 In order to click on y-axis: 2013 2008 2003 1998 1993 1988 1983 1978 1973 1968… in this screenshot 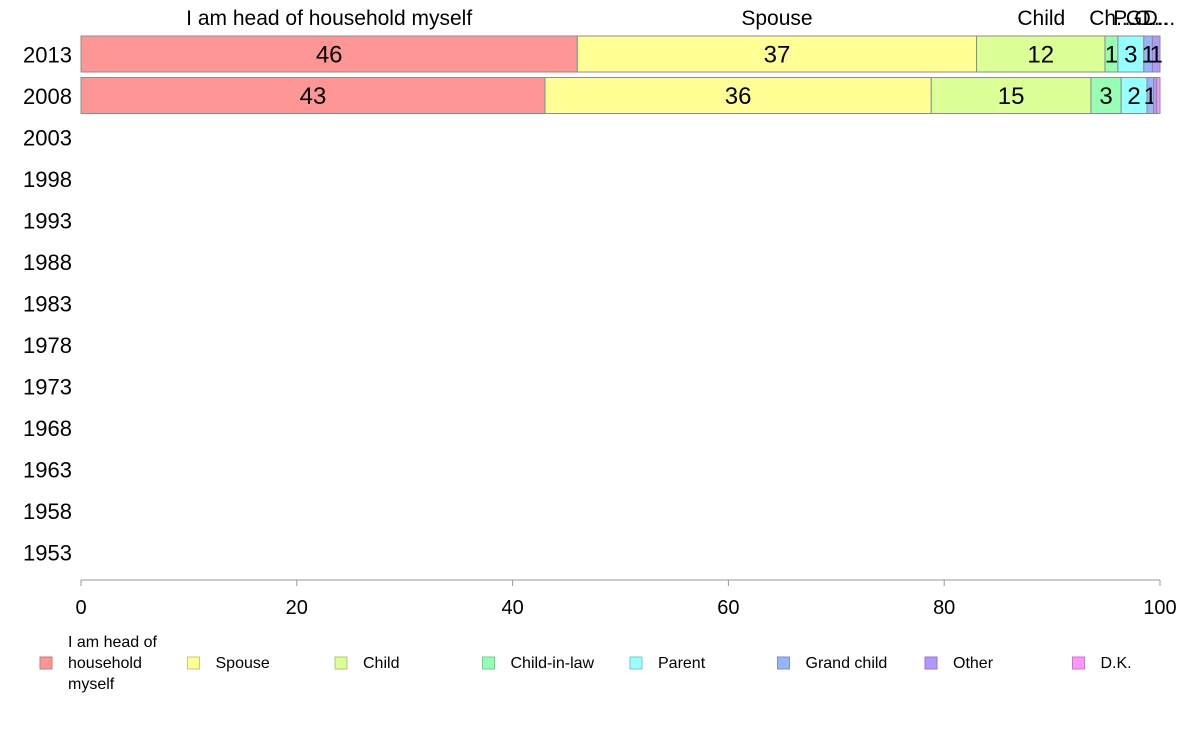, I will do `click(47, 304)`.